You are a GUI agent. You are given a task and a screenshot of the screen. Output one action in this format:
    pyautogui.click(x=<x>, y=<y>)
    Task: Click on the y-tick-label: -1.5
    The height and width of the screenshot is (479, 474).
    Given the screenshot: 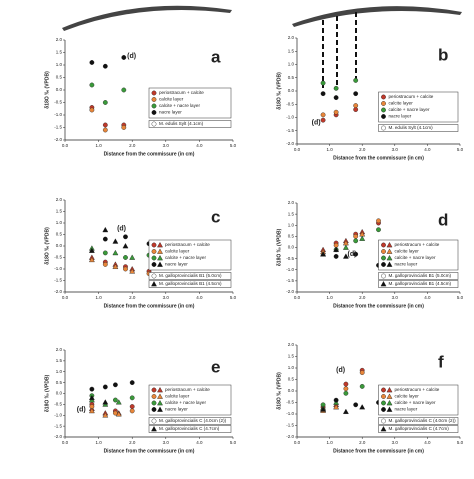 What is the action you would take?
    pyautogui.click(x=290, y=130)
    